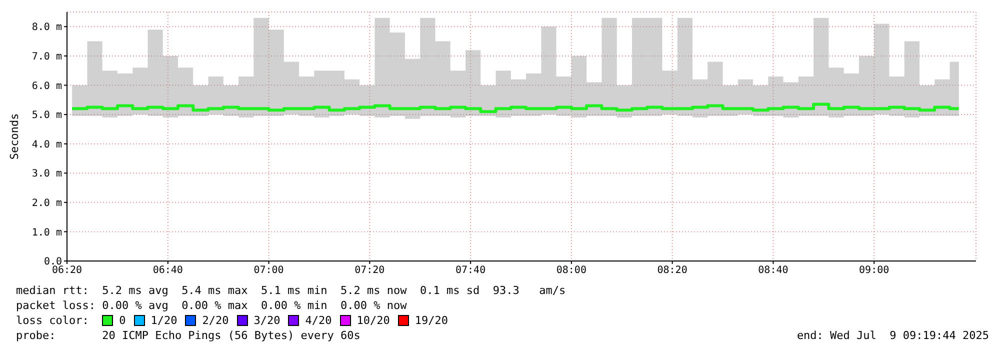 This screenshot has height=347, width=997. Describe the element at coordinates (188, 335) in the screenshot. I see `text: probe: 20 ICMP Echo Pings (56 Bytes) every 60s` at that location.